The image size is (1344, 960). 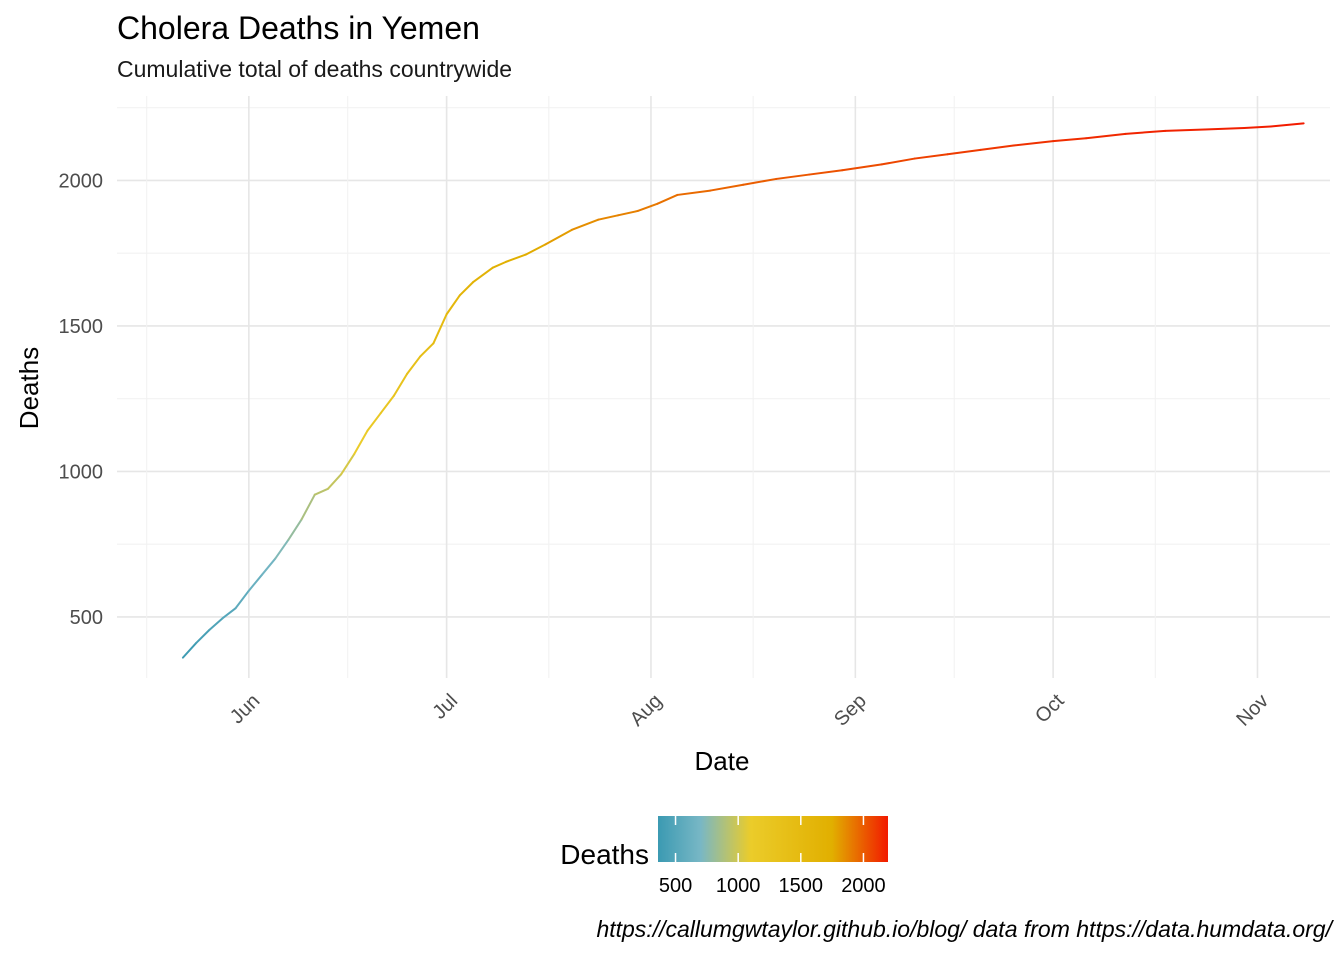 What do you see at coordinates (446, 707) in the screenshot?
I see `x-tick-label: Jul` at bounding box center [446, 707].